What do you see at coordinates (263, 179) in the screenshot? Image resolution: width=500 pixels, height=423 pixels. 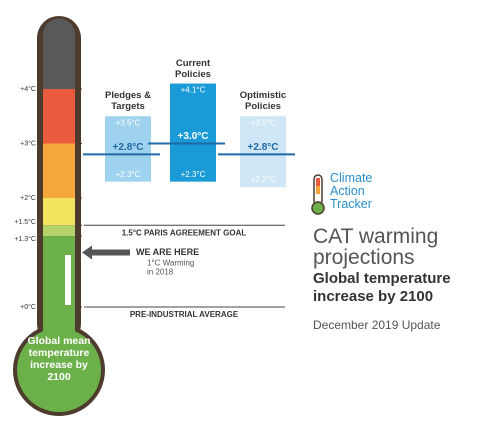 I see `low-label: +2.2°C` at bounding box center [263, 179].